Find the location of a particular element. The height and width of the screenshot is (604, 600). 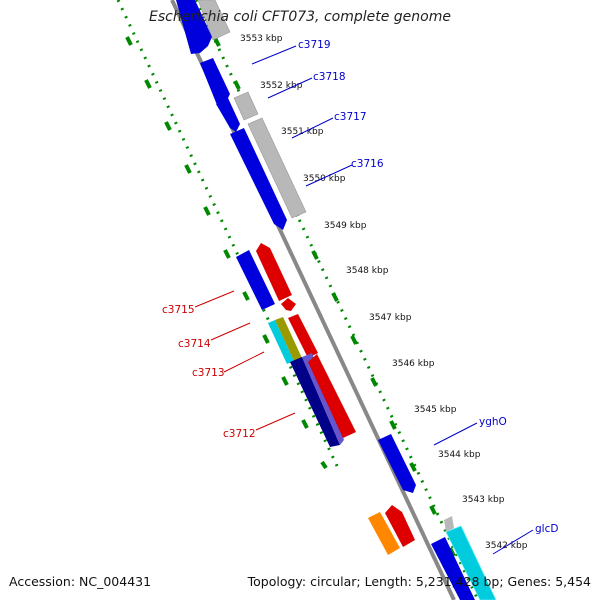

accession-text: Accession: NC_004431 is located at coordinates (80, 581).